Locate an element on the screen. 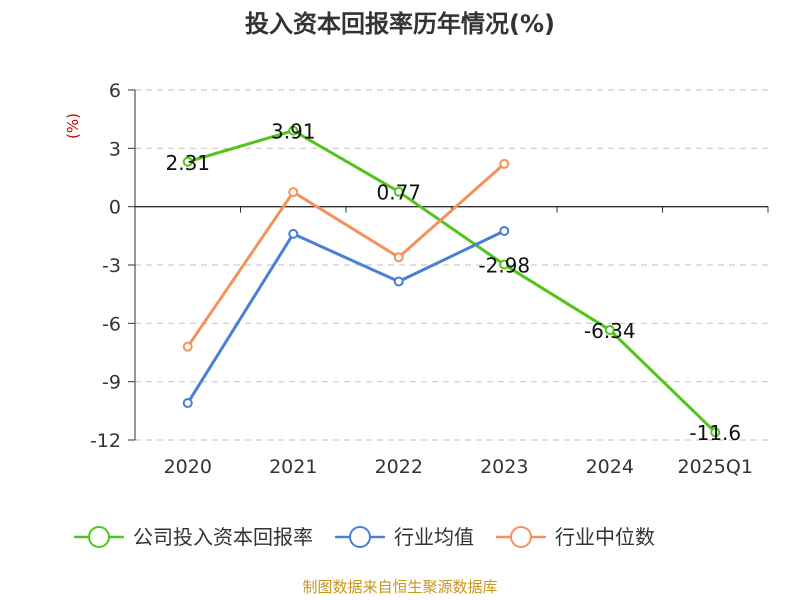 The width and height of the screenshot is (800, 600). x-tick-label: 2023 is located at coordinates (504, 467).